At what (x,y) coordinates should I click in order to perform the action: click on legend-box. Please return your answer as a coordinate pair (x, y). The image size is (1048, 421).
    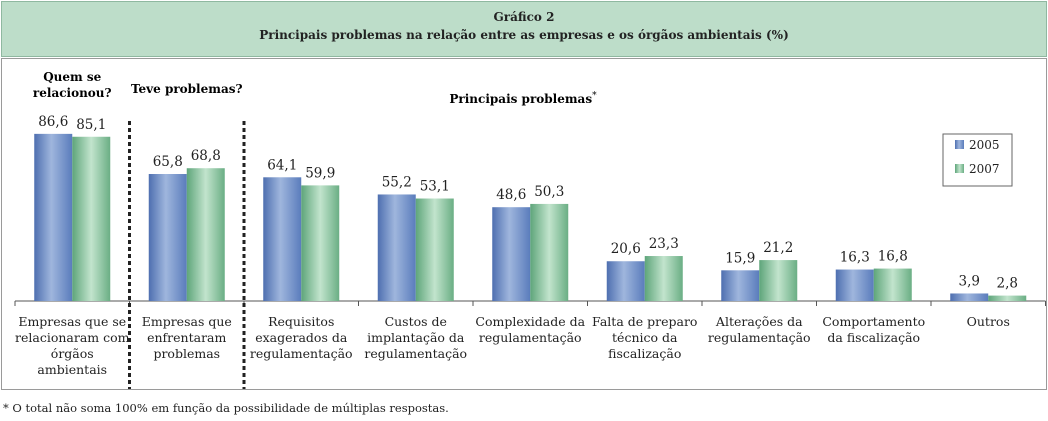
    Looking at the image, I should click on (977, 160).